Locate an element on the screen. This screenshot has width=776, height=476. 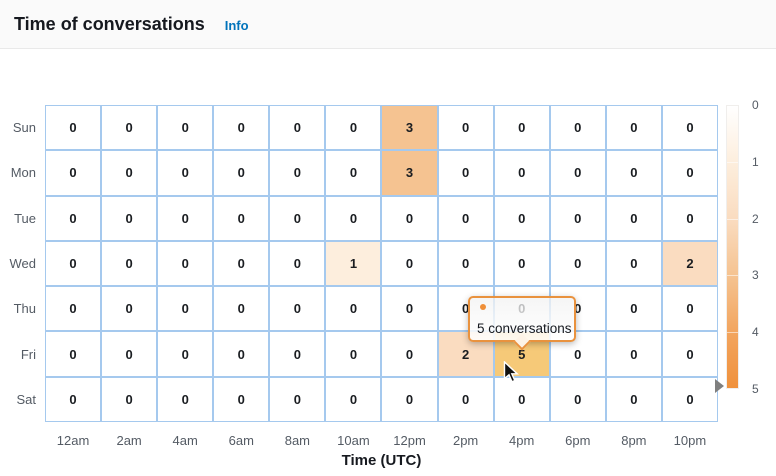
day-label: Wed is located at coordinates (23, 263).